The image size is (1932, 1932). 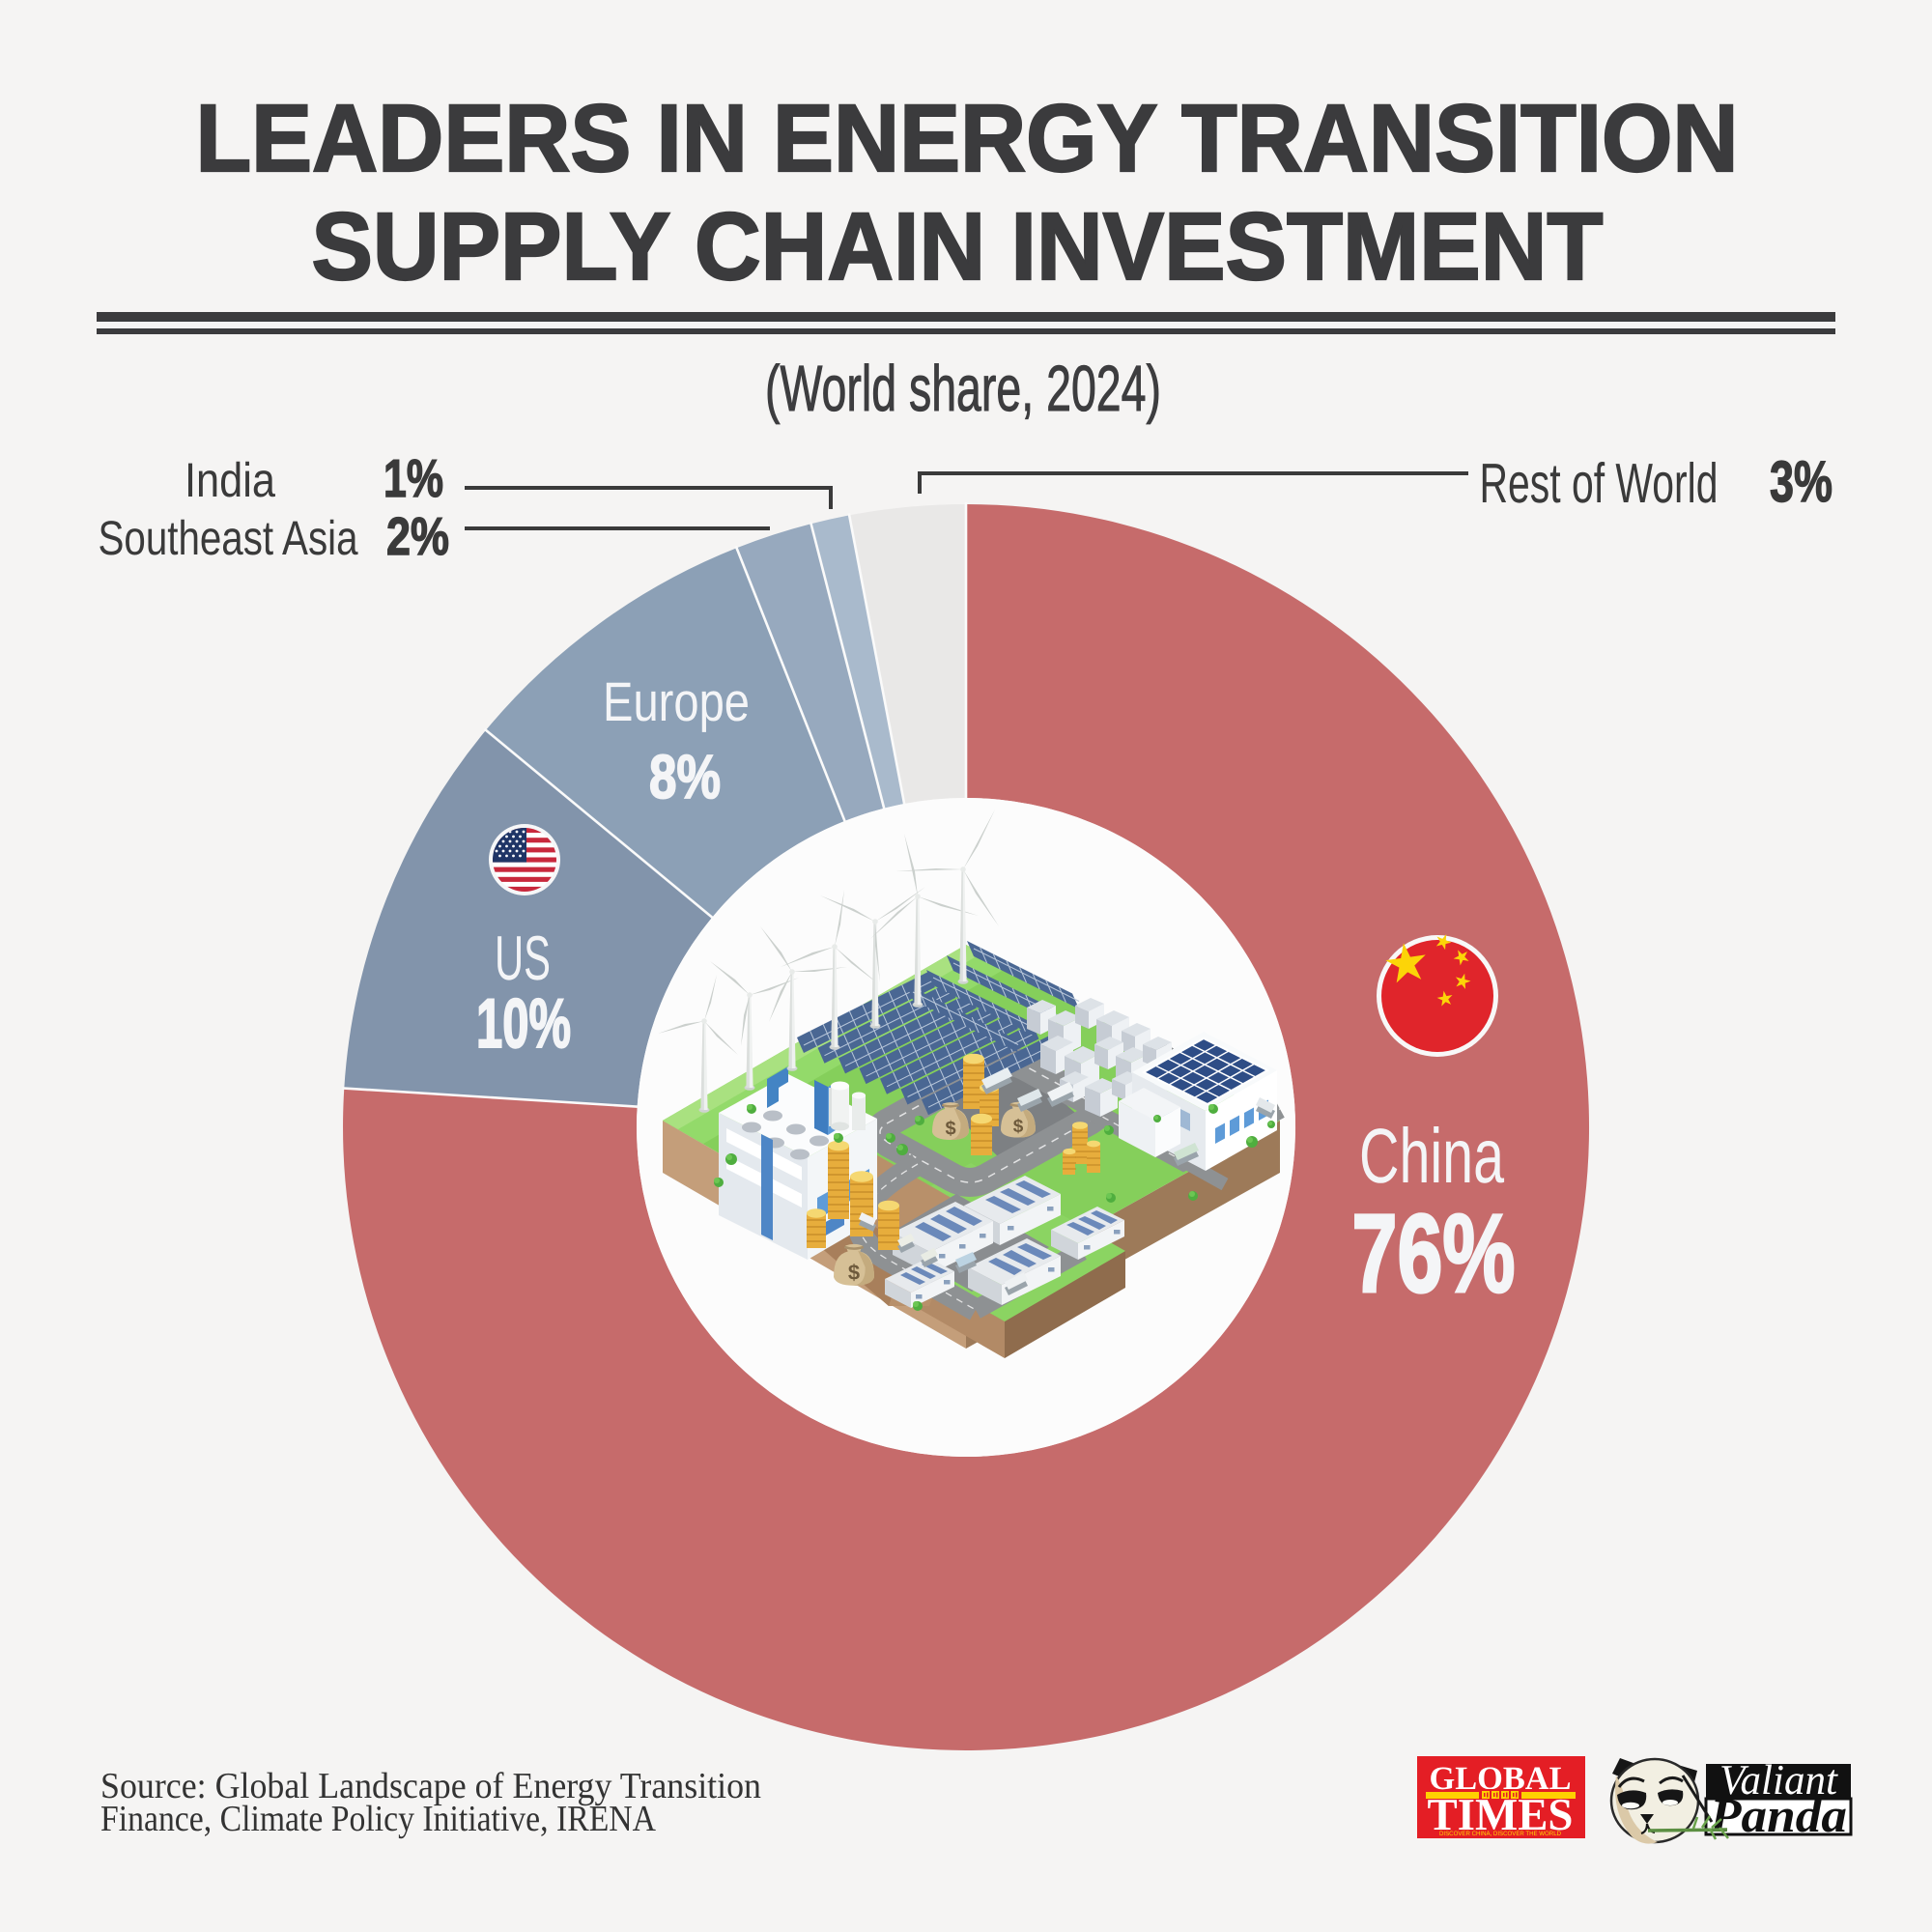 I want to click on svg-text: Southeast Asia, so click(x=228, y=538).